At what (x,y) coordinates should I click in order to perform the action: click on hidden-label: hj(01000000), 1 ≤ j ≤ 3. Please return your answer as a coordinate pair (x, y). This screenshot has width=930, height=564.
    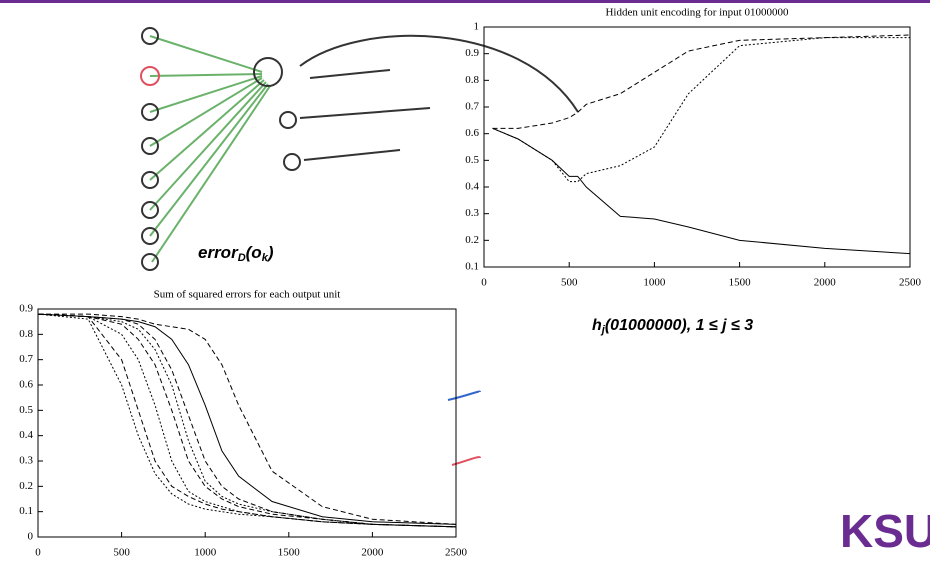
    Looking at the image, I should click on (672, 326).